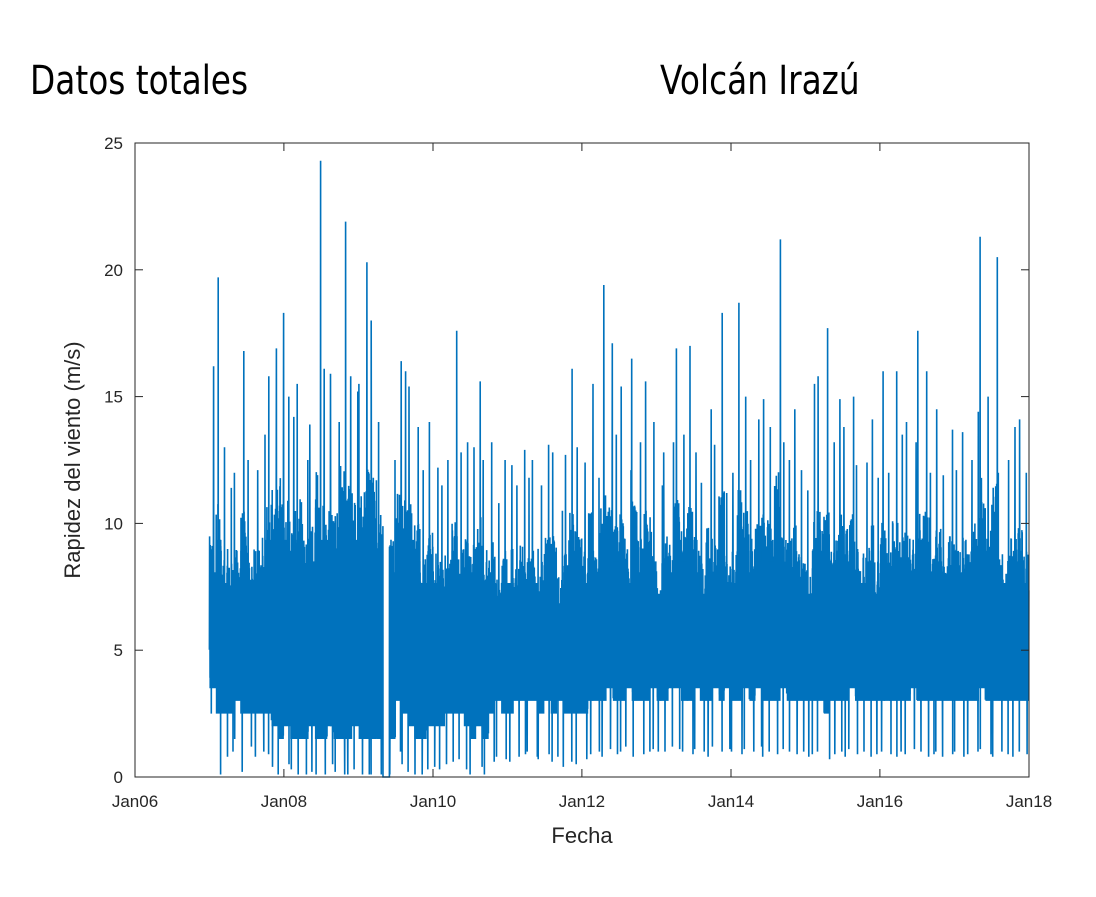 This screenshot has height=897, width=1096. I want to click on x-tick-label: Jan06, so click(135, 801).